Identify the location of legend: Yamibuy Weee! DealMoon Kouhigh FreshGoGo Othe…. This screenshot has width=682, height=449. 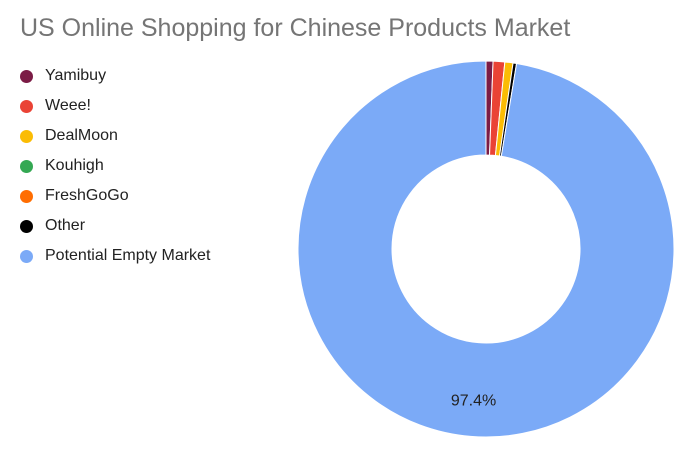
(115, 166).